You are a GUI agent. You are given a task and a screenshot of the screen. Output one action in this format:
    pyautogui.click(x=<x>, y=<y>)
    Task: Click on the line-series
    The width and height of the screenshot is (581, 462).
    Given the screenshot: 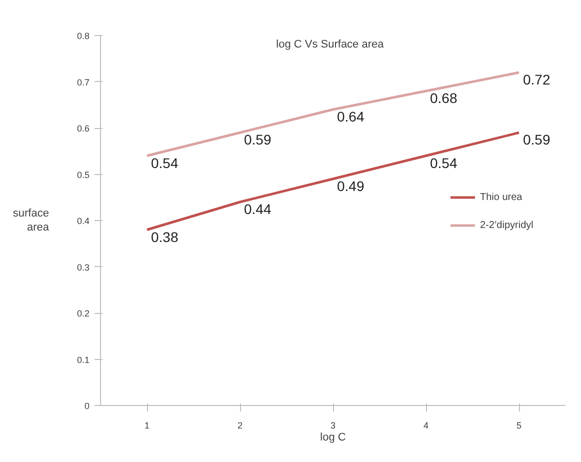 What is the action you would take?
    pyautogui.click(x=333, y=114)
    